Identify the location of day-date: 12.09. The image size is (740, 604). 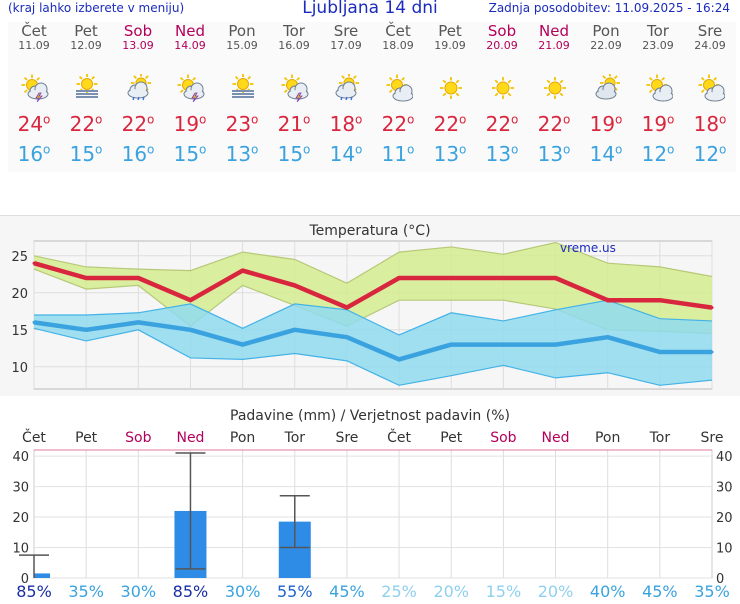
(86, 45).